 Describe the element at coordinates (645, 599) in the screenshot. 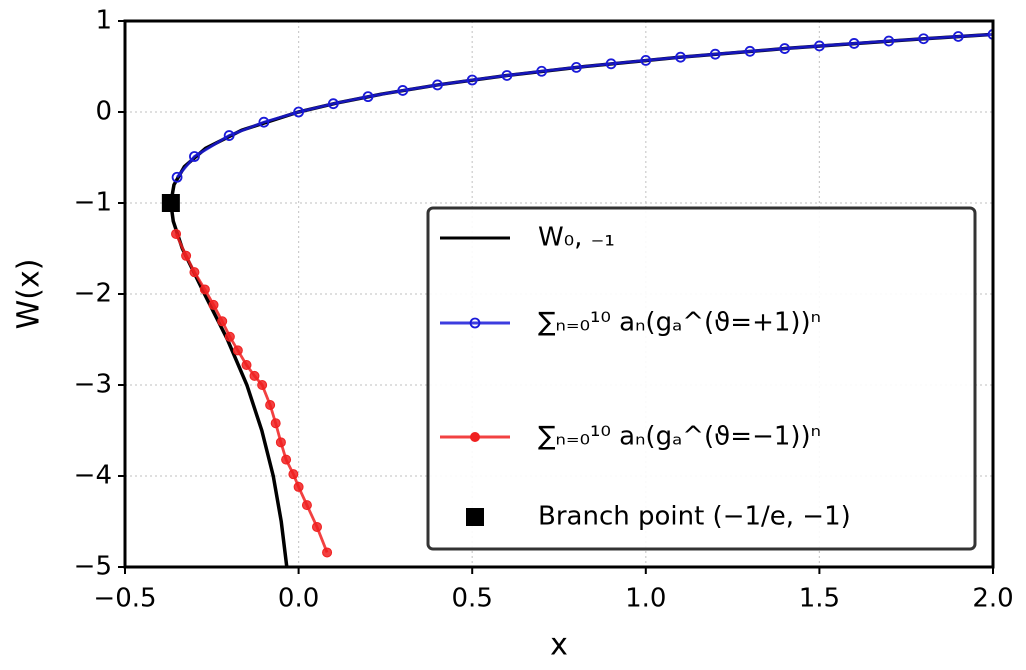

I see `x-tick-label: 1.0` at that location.